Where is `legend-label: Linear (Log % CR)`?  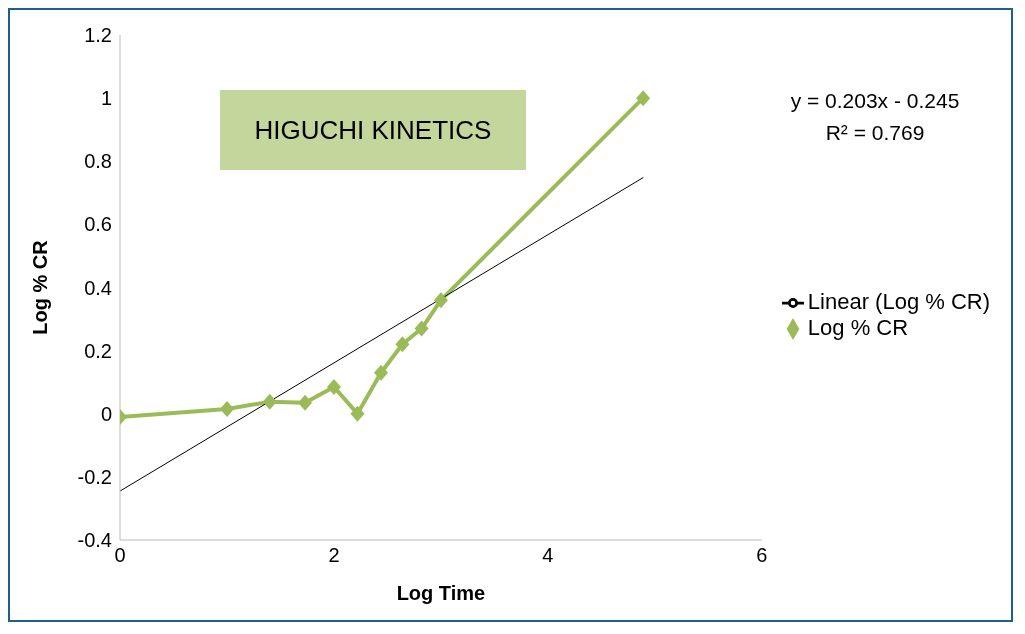
legend-label: Linear (Log % CR) is located at coordinates (898, 301).